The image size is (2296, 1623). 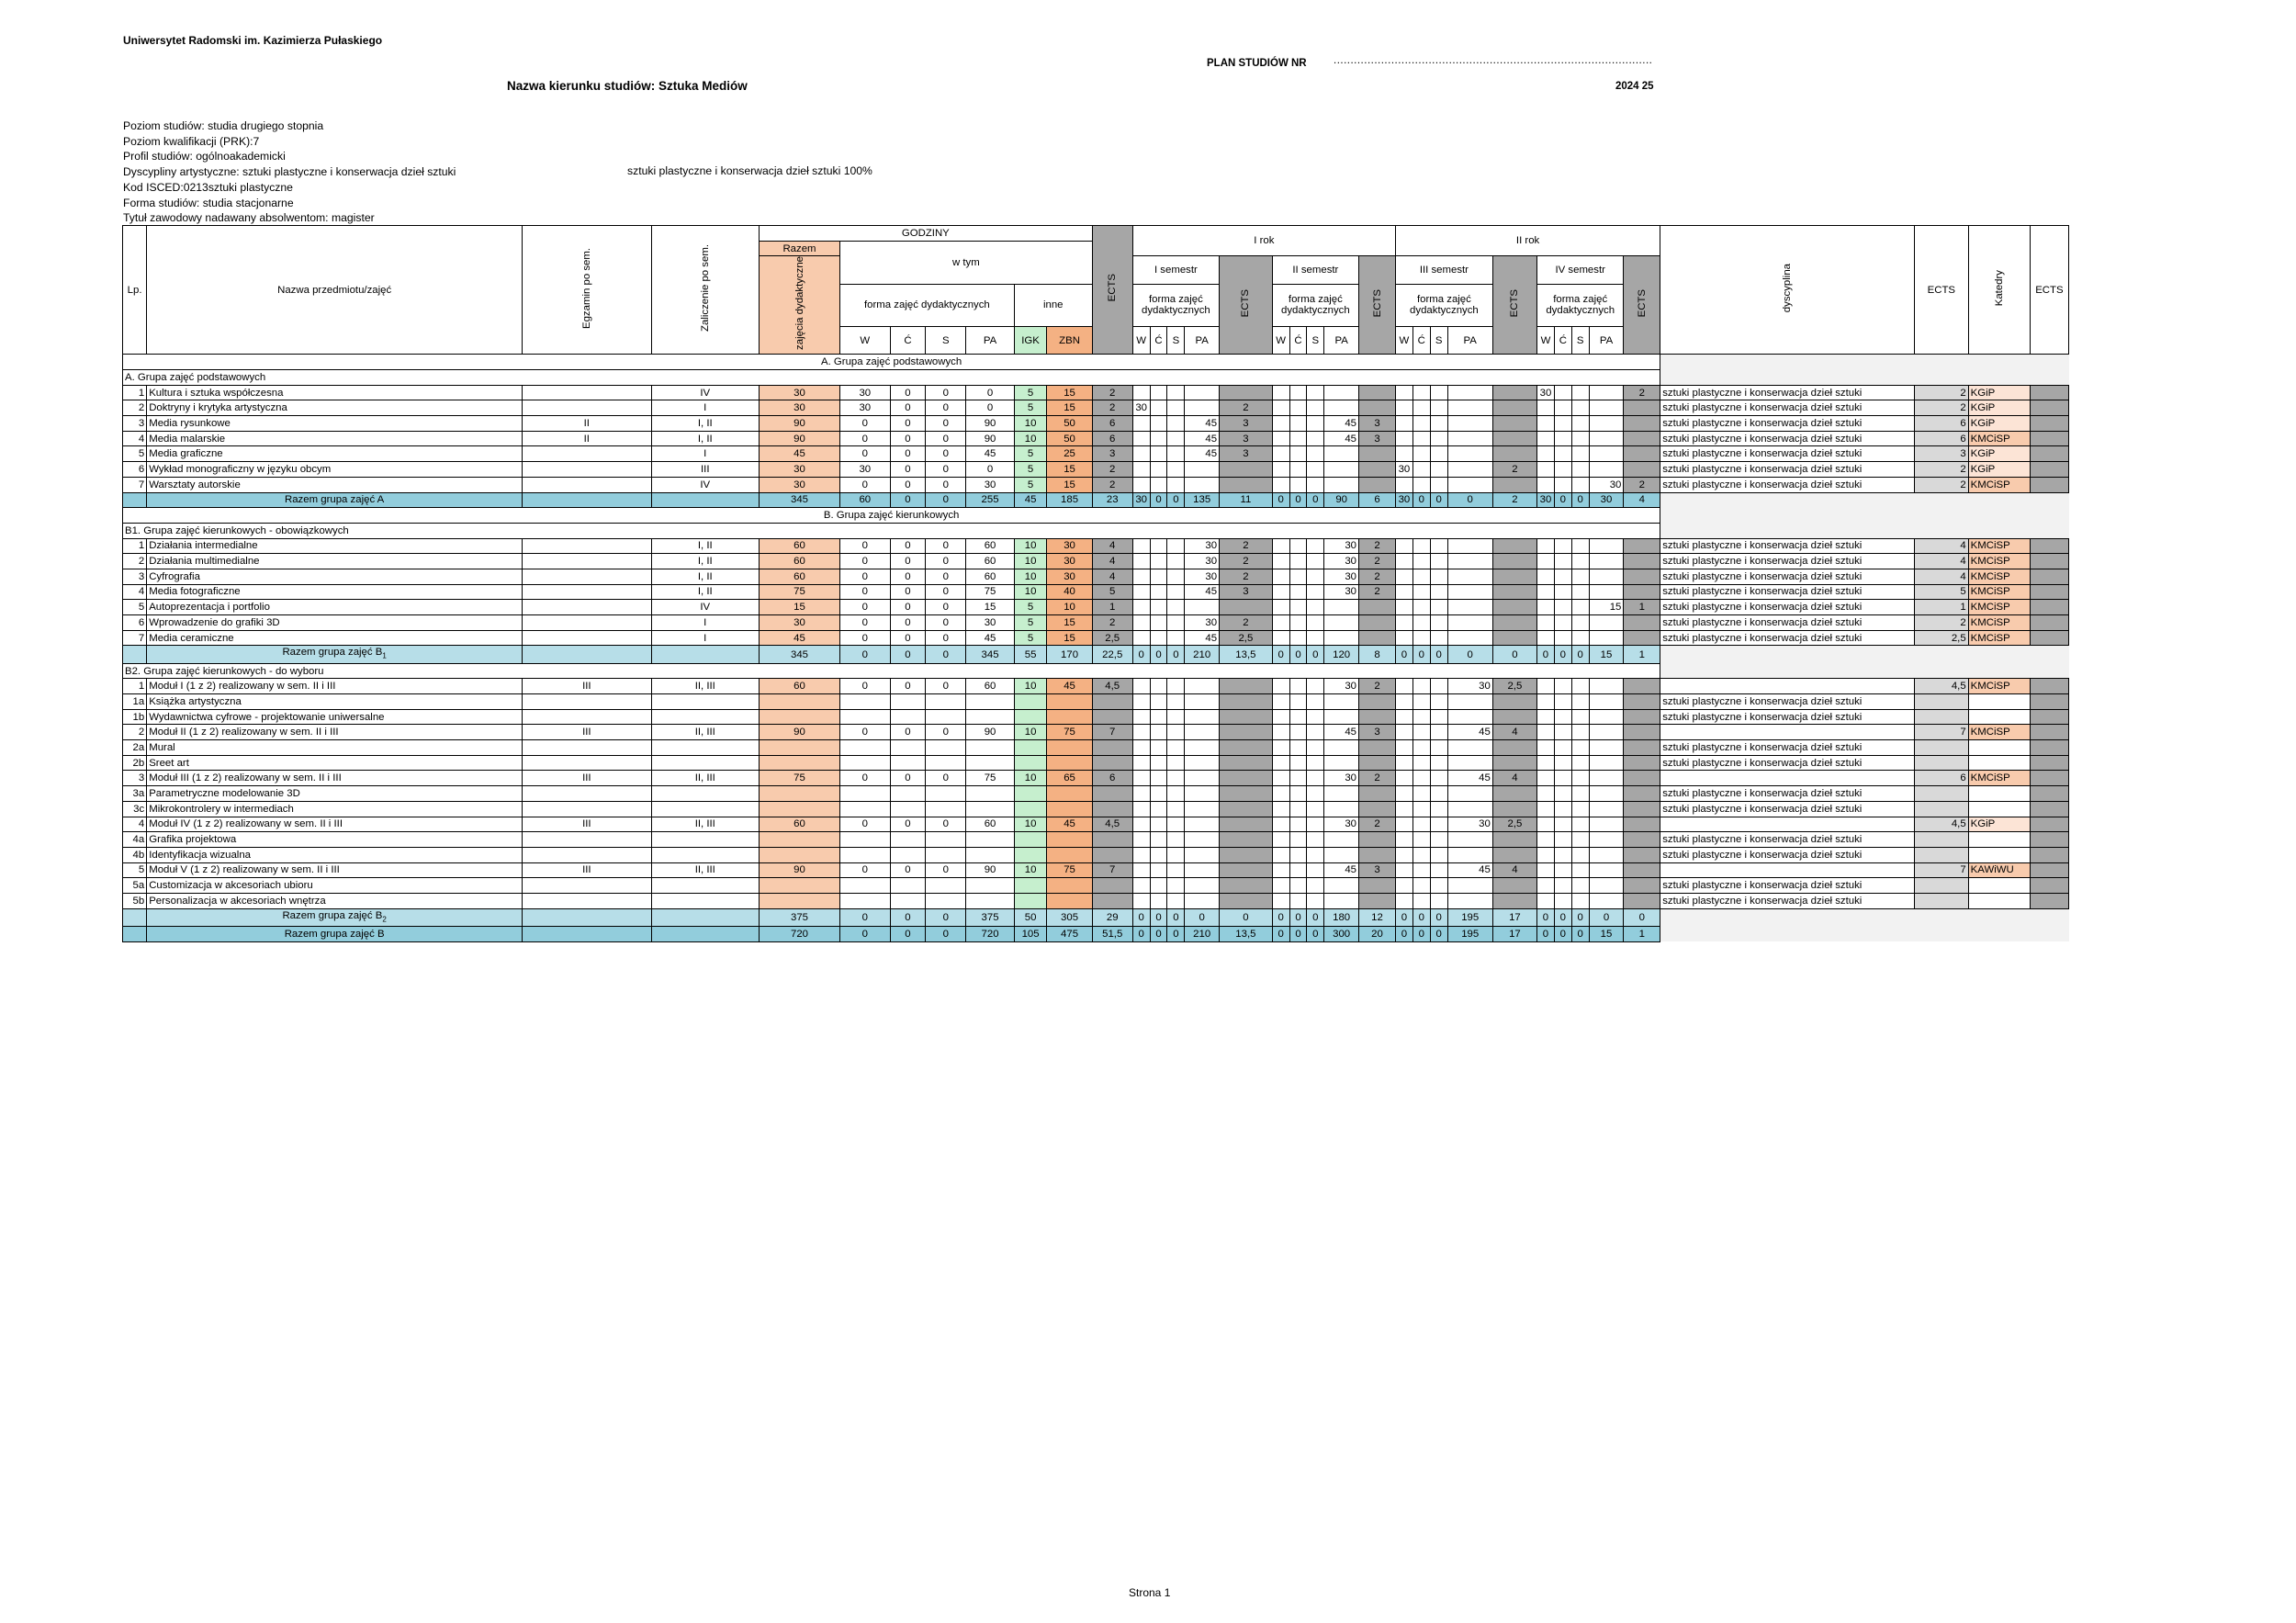 I want to click on row-exam, so click(x=587, y=469).